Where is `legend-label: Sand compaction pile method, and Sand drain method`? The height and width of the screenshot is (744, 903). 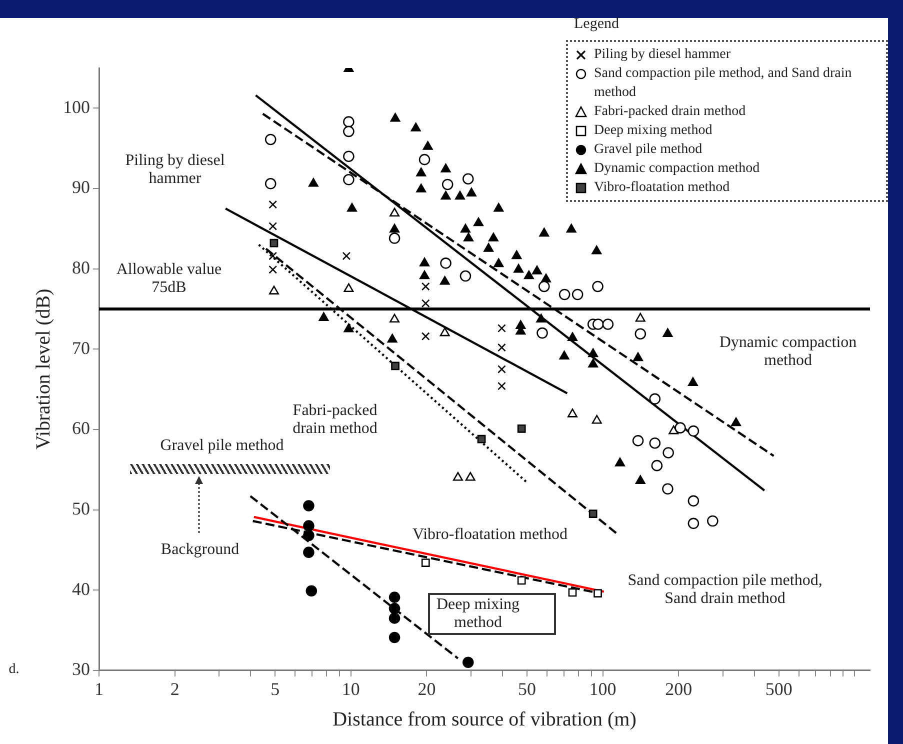
legend-label: Sand compaction pile method, and Sand drain method is located at coordinates (723, 83).